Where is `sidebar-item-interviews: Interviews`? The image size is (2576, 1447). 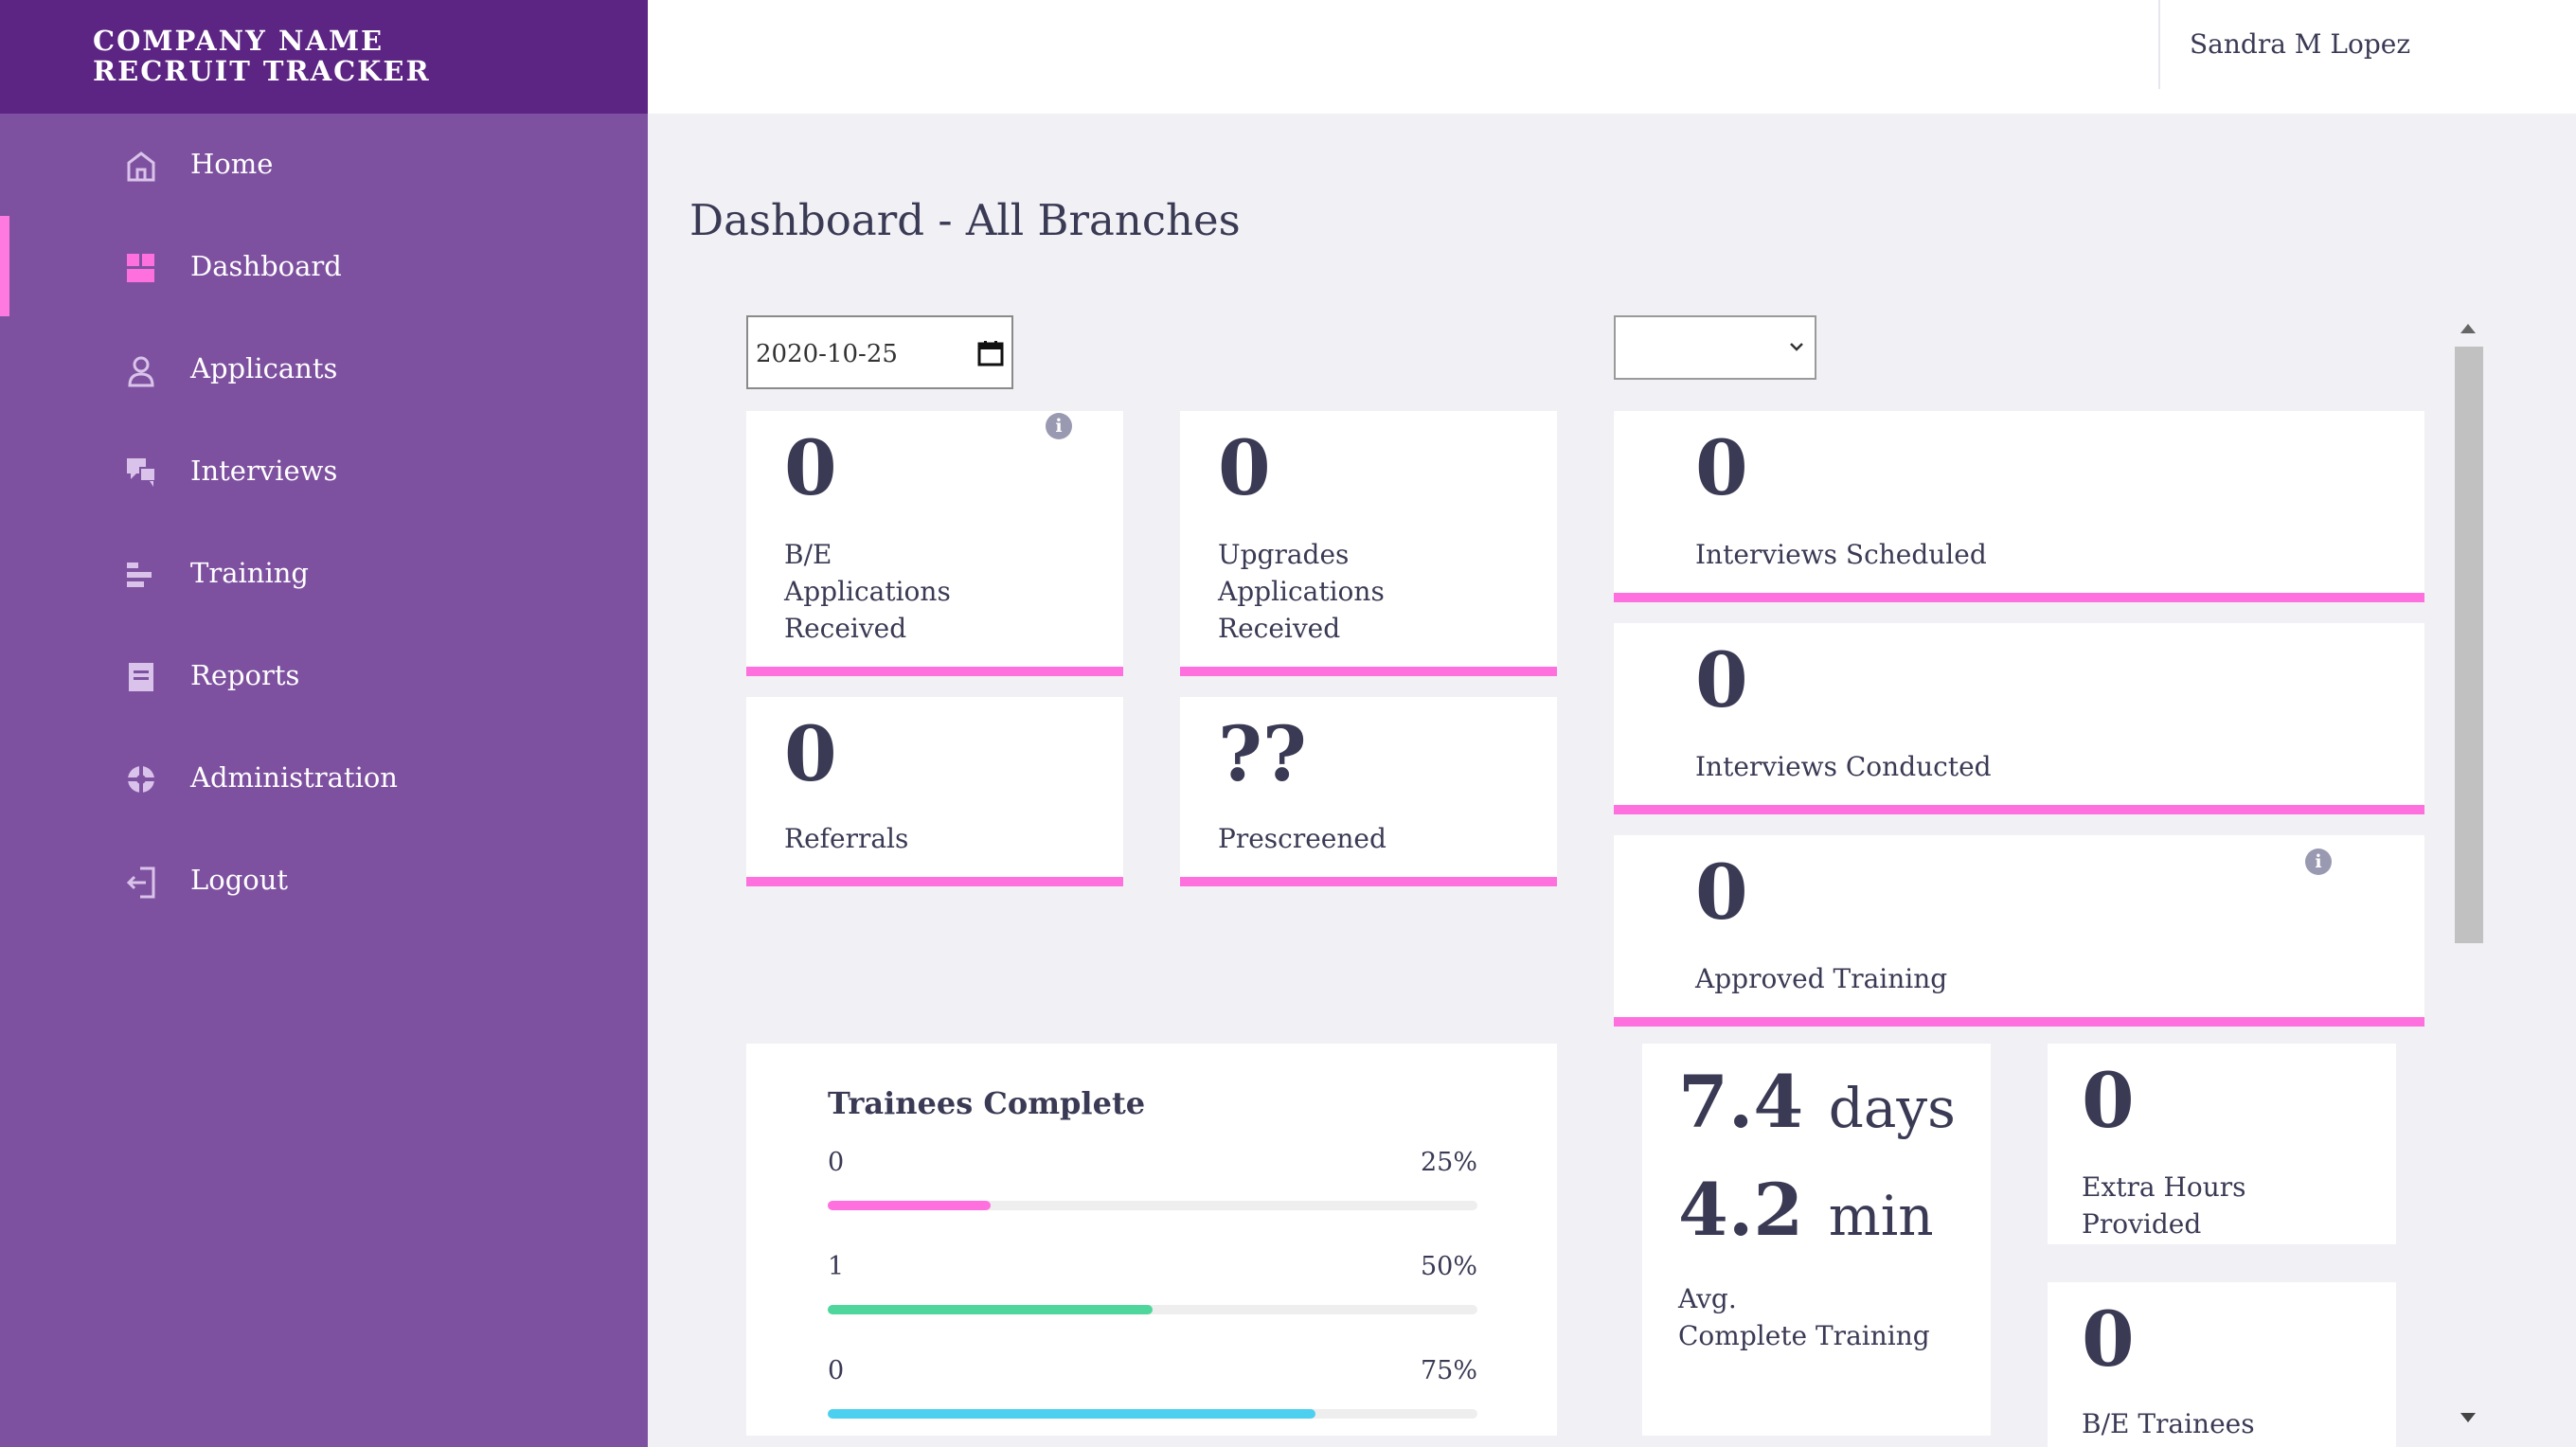 sidebar-item-interviews: Interviews is located at coordinates (324, 471).